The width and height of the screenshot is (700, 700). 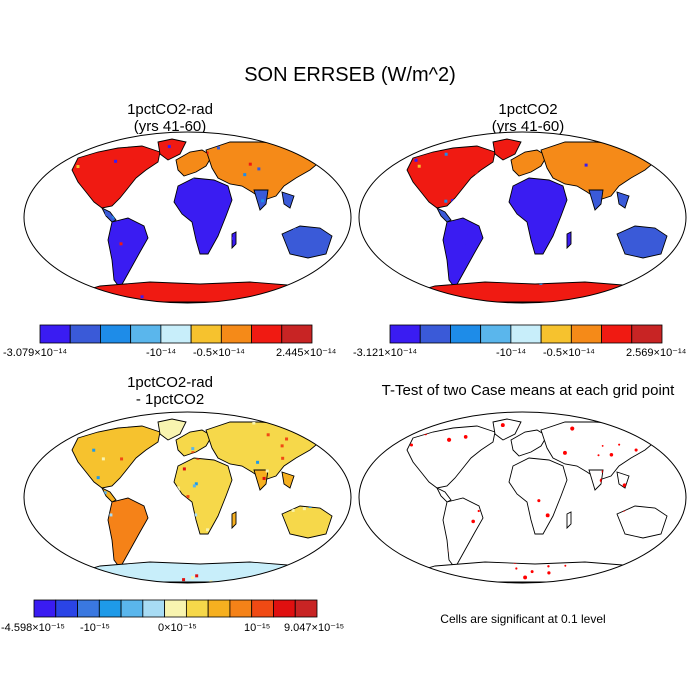 What do you see at coordinates (116, 457) in the screenshot?
I see `northamerica-landmass` at bounding box center [116, 457].